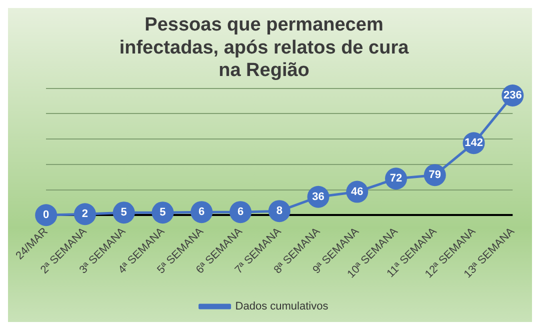 The image size is (540, 330). What do you see at coordinates (357, 192) in the screenshot?
I see `data-label: 46` at bounding box center [357, 192].